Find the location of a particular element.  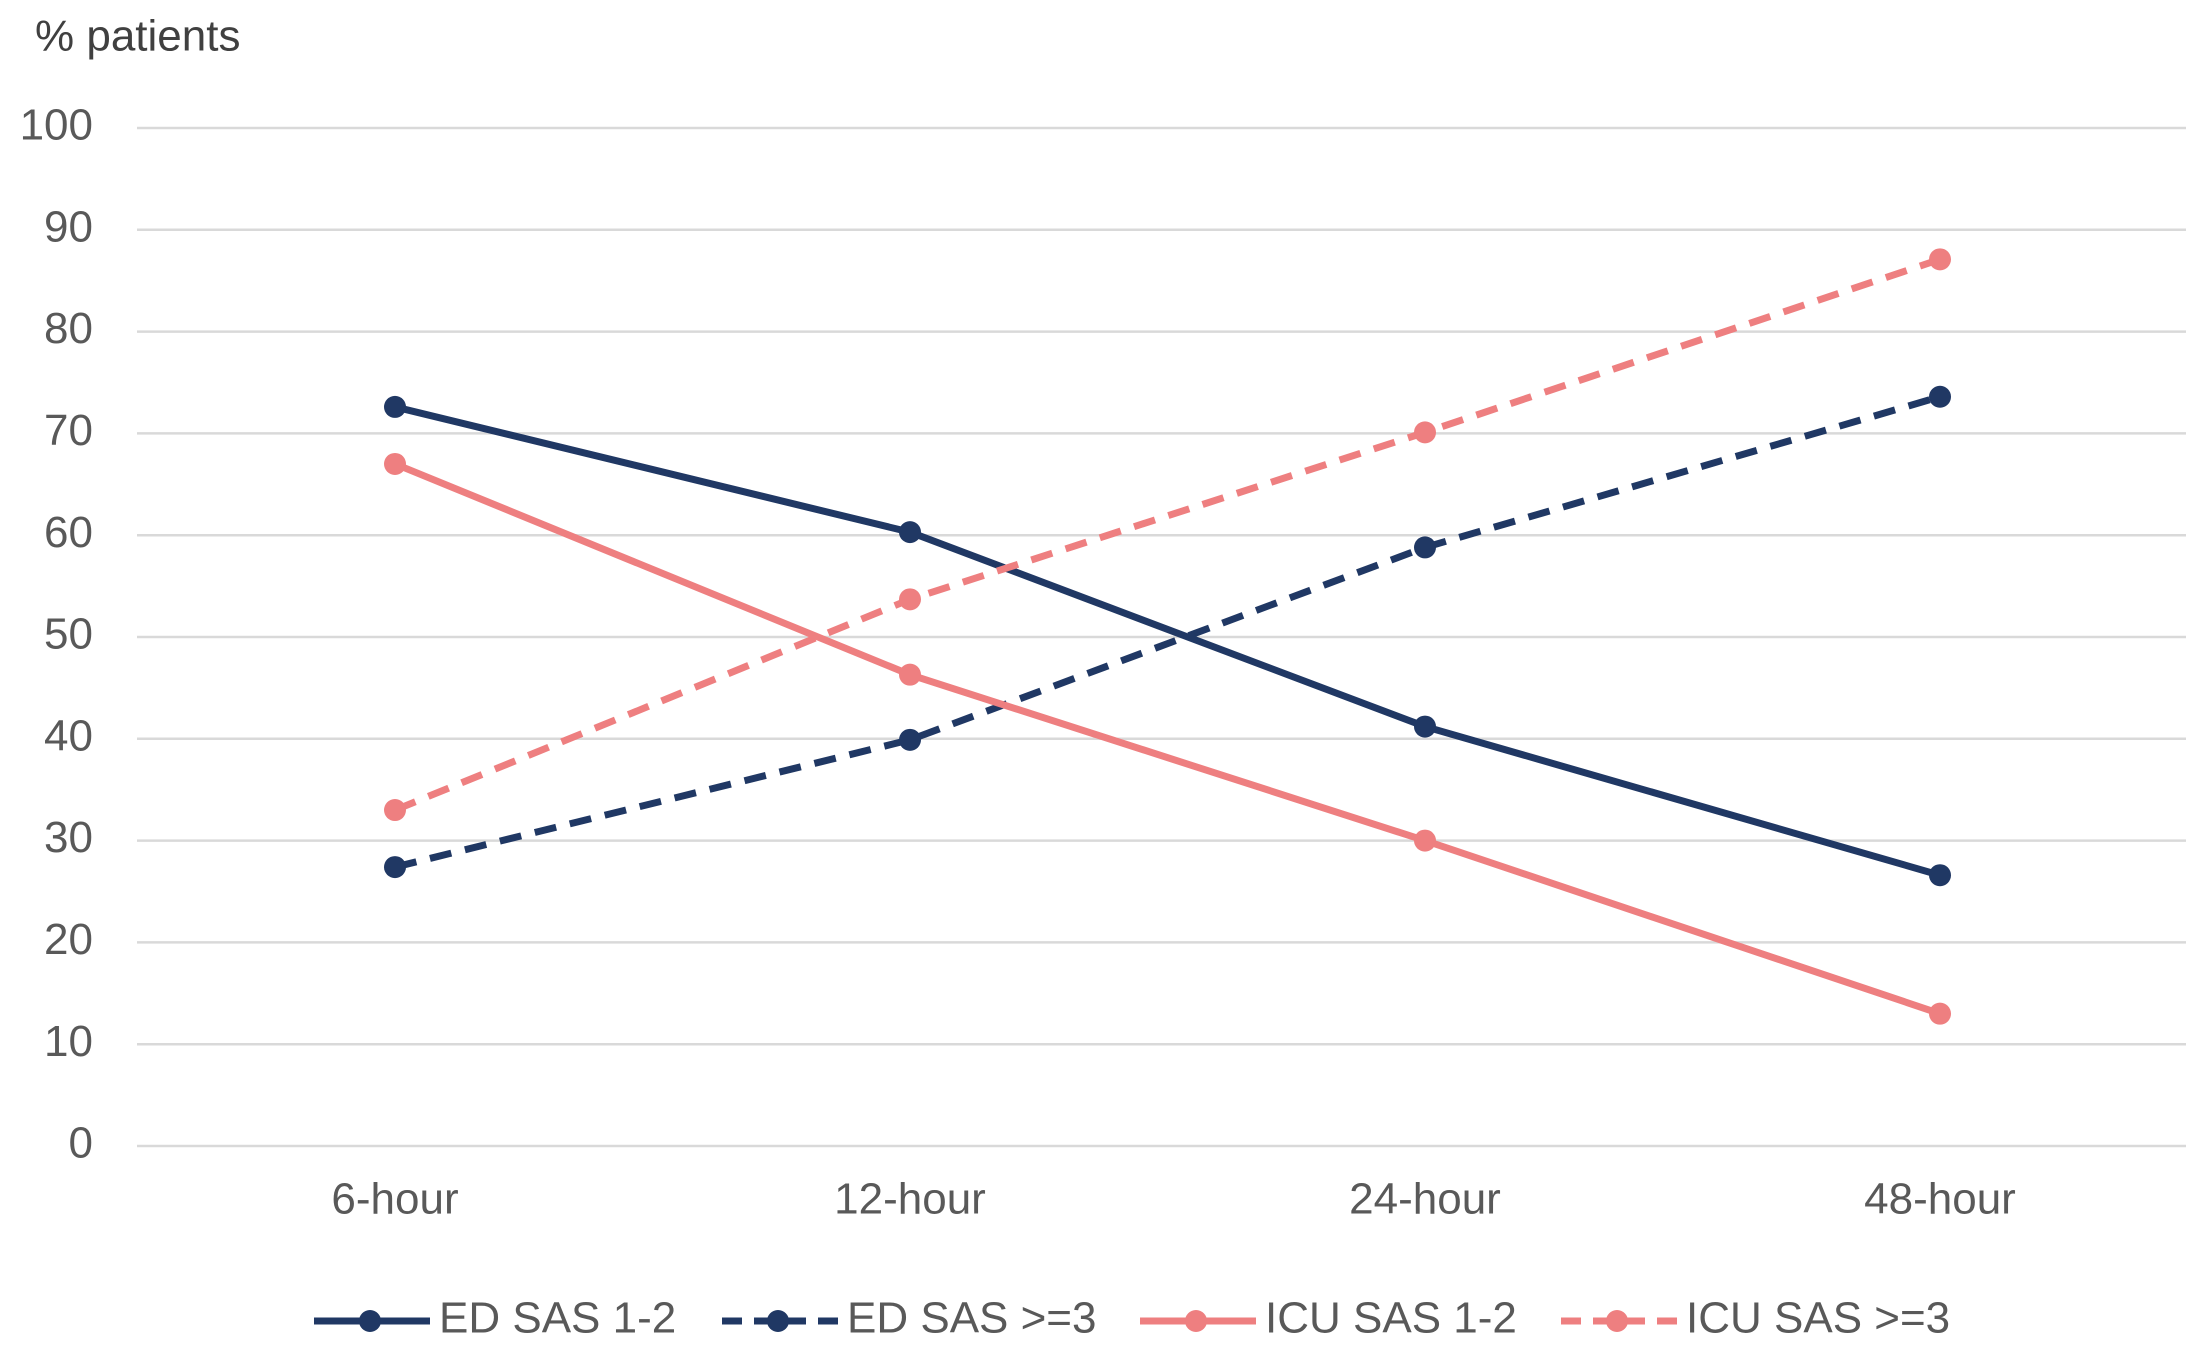

x-tick-label: 6-hour is located at coordinates (394, 1199).